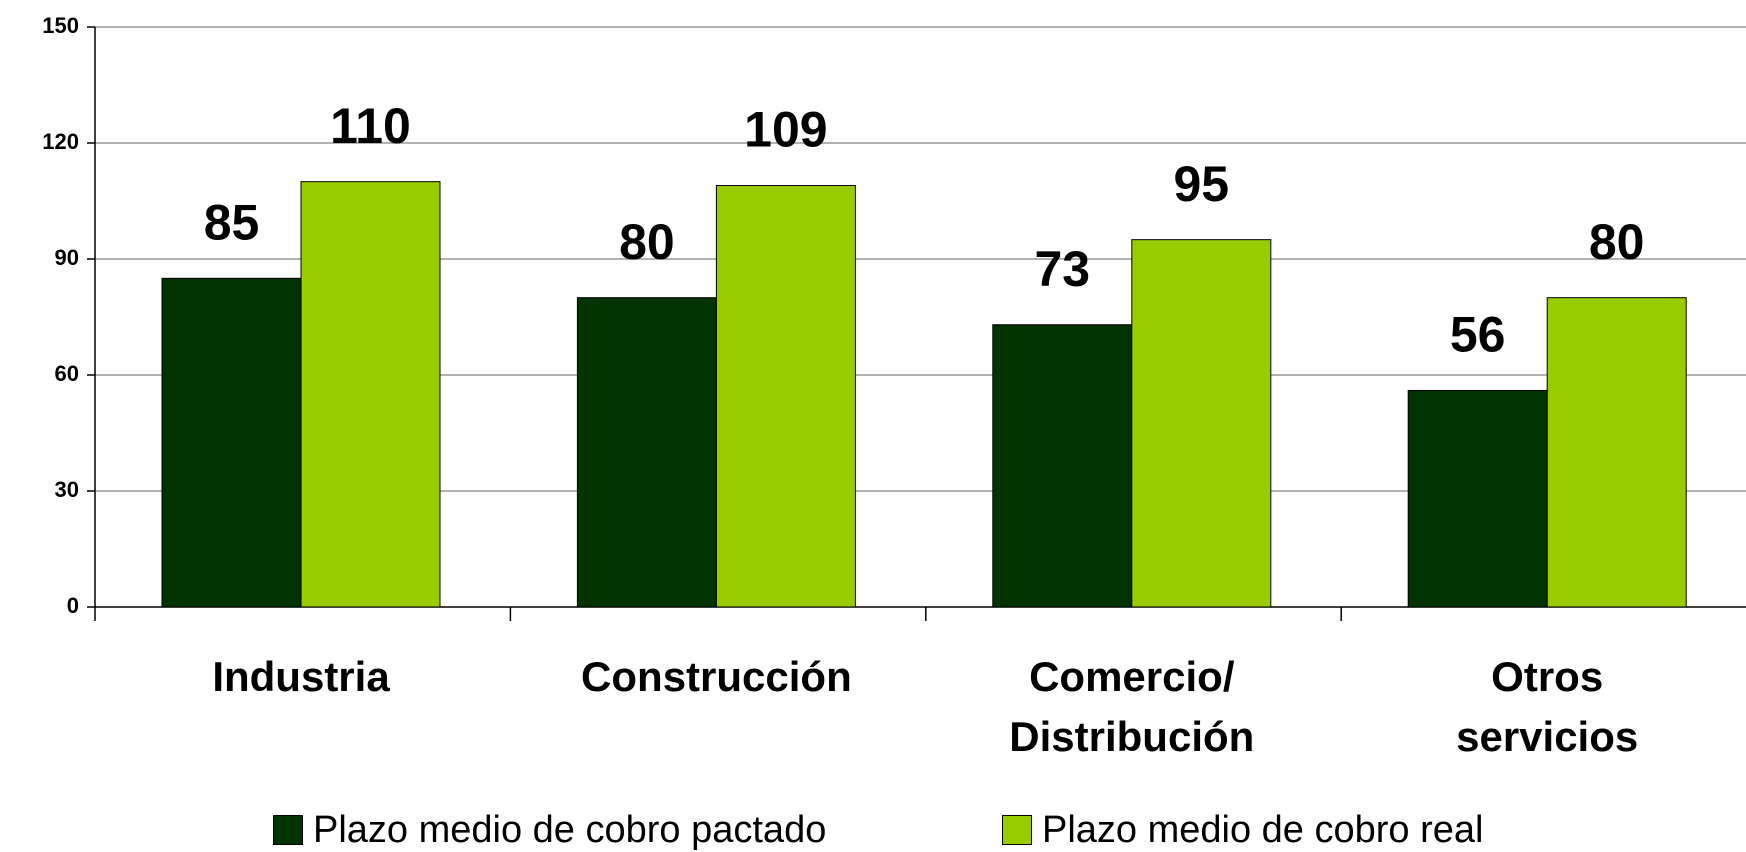 The height and width of the screenshot is (852, 1746). I want to click on y-tick-label: 150, so click(60, 25).